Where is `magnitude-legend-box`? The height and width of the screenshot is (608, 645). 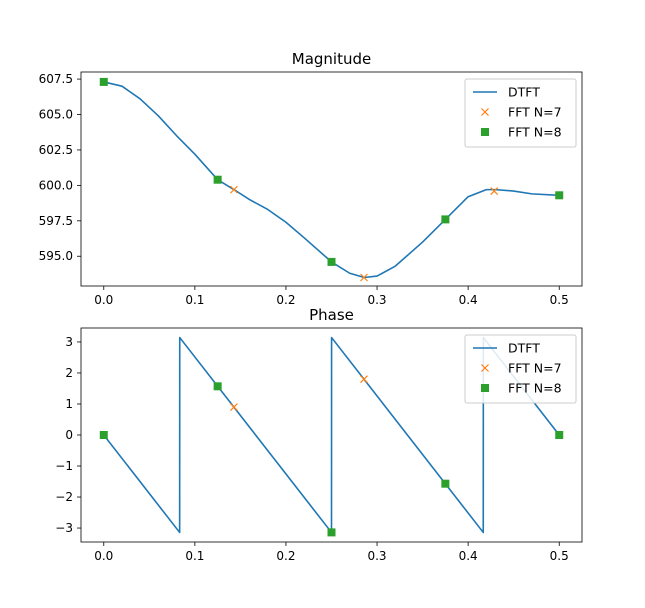
magnitude-legend-box is located at coordinates (520, 113).